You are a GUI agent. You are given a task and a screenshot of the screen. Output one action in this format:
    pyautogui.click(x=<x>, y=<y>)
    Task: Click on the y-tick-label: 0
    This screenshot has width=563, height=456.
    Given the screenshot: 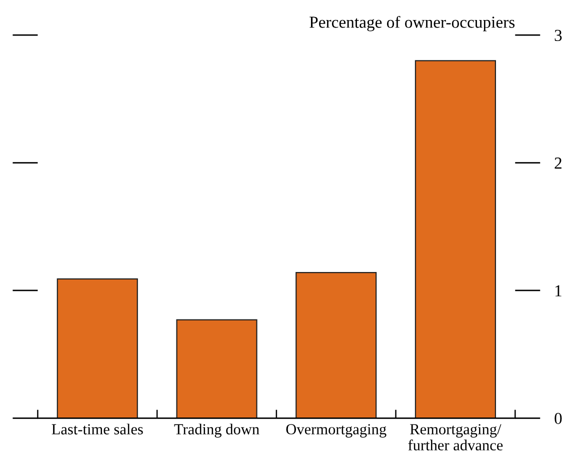 What is the action you would take?
    pyautogui.click(x=558, y=418)
    